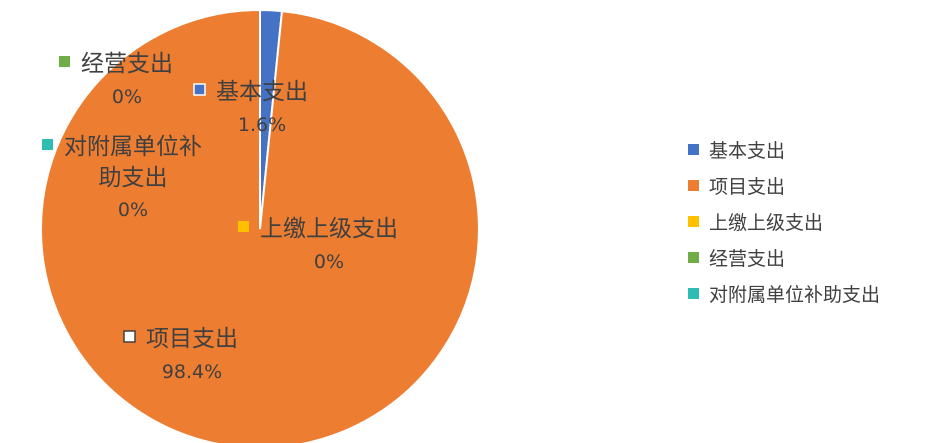 The height and width of the screenshot is (443, 927). I want to click on data-label-slice-4: 对附属单位补助支出 0%, so click(122, 177).